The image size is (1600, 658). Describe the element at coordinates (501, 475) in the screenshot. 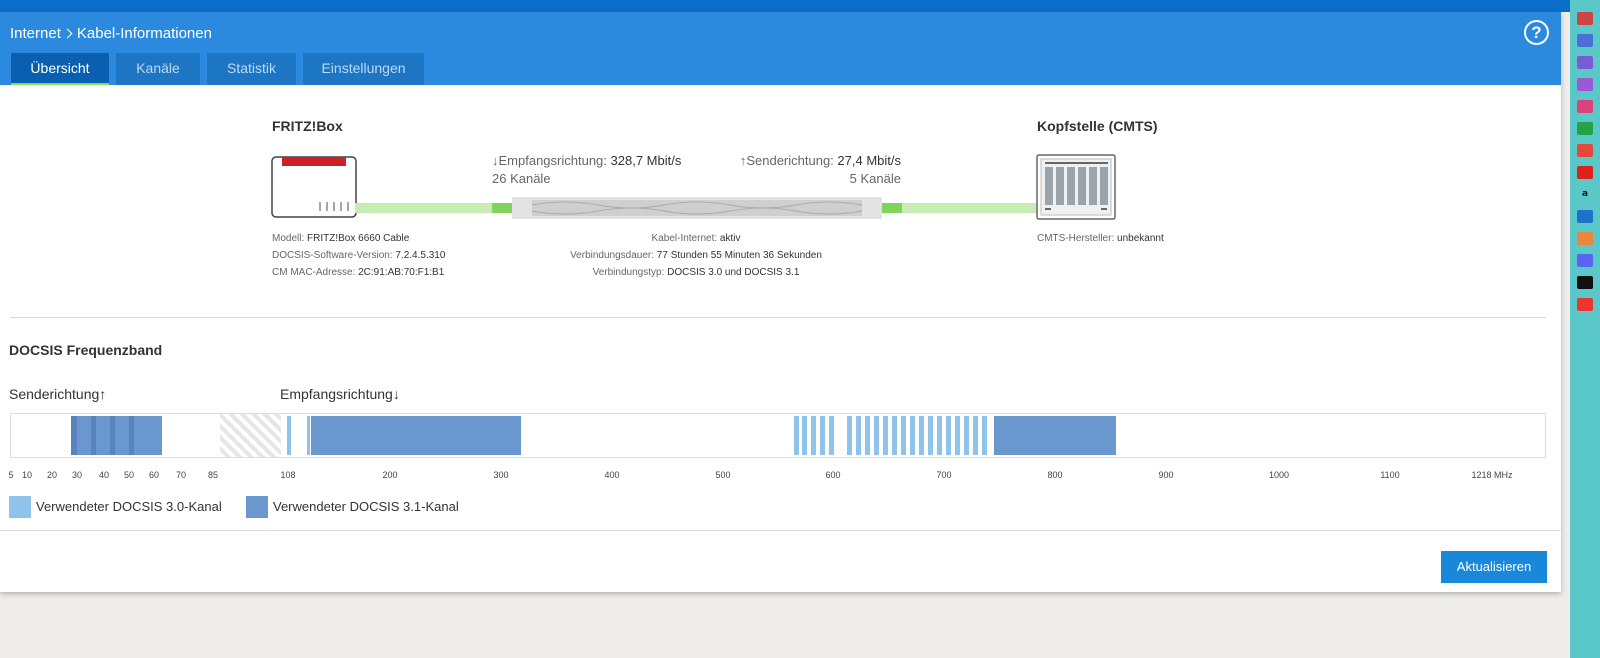

I see `downstream-tick-label: 300` at that location.